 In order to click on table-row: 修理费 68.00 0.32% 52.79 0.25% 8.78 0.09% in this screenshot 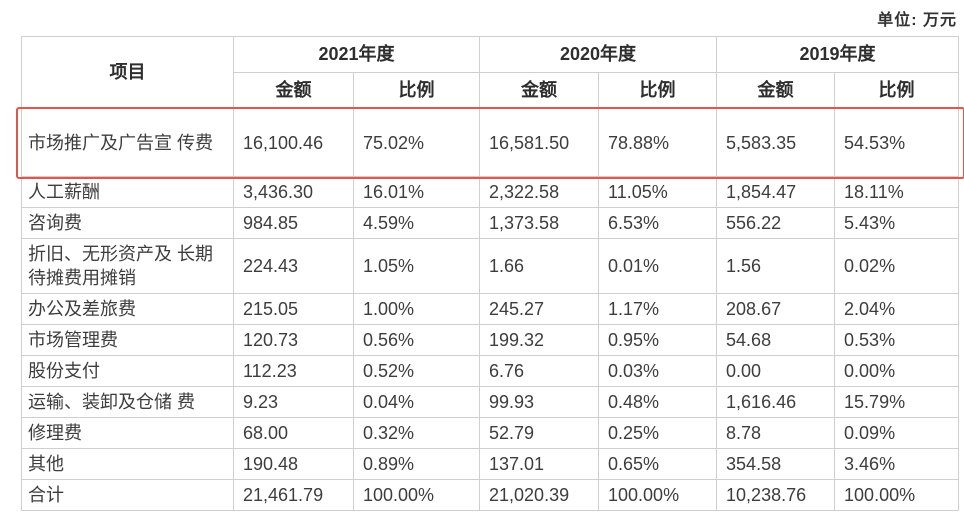, I will do `click(490, 433)`.